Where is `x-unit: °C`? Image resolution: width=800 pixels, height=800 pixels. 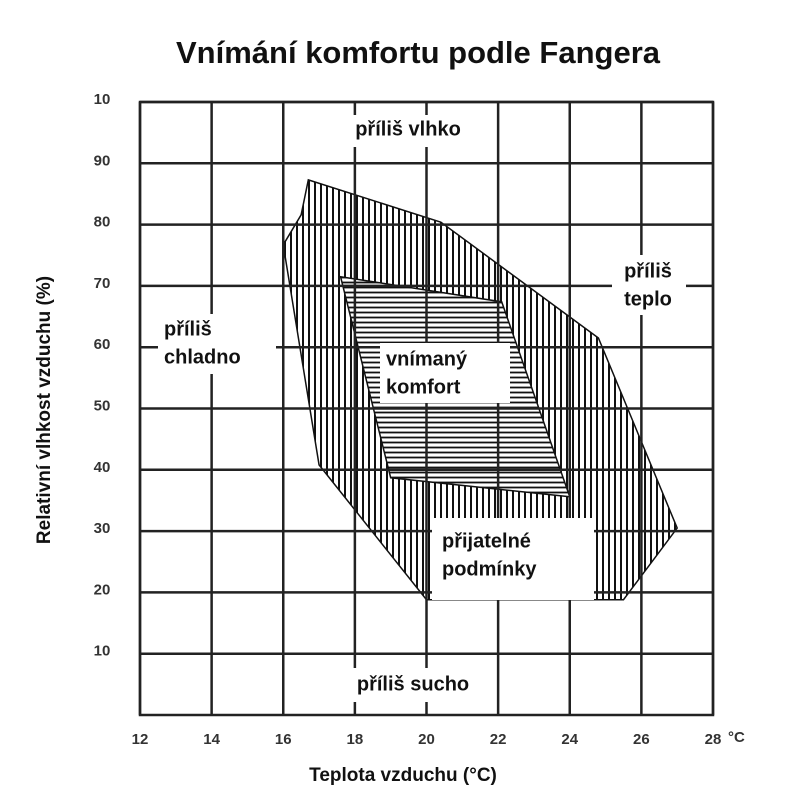 x-unit: °C is located at coordinates (736, 737).